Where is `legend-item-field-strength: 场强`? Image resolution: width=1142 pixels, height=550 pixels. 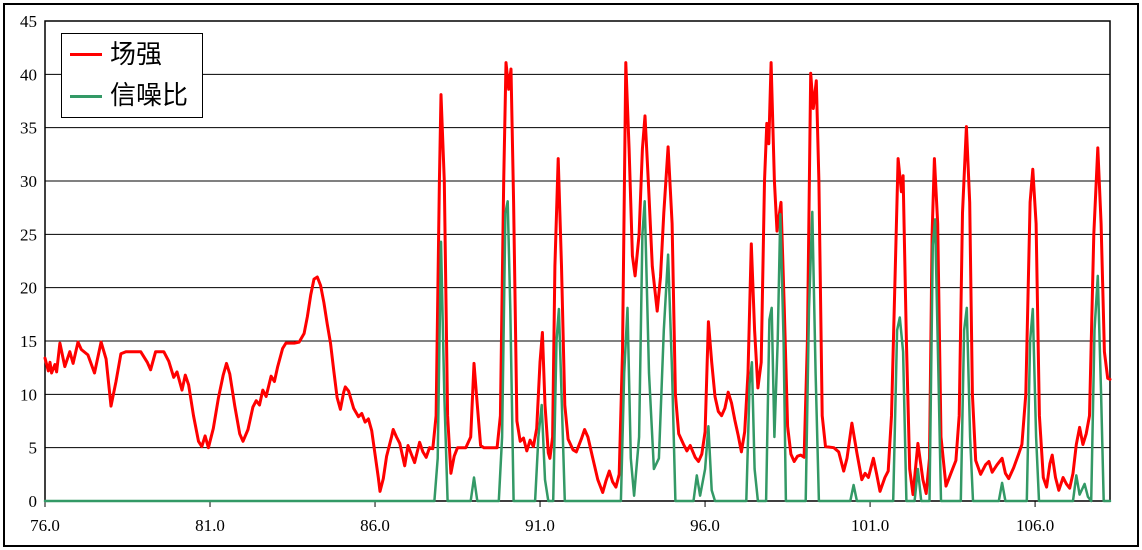
legend-item-field-strength: 场强 is located at coordinates (136, 54).